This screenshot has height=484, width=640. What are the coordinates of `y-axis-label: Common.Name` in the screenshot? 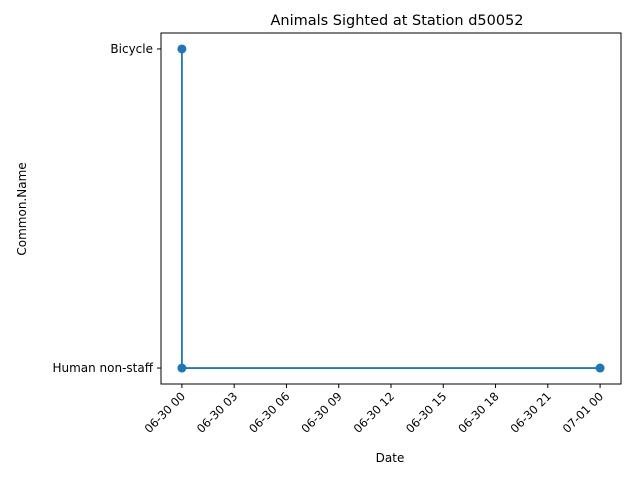 It's located at (22, 208).